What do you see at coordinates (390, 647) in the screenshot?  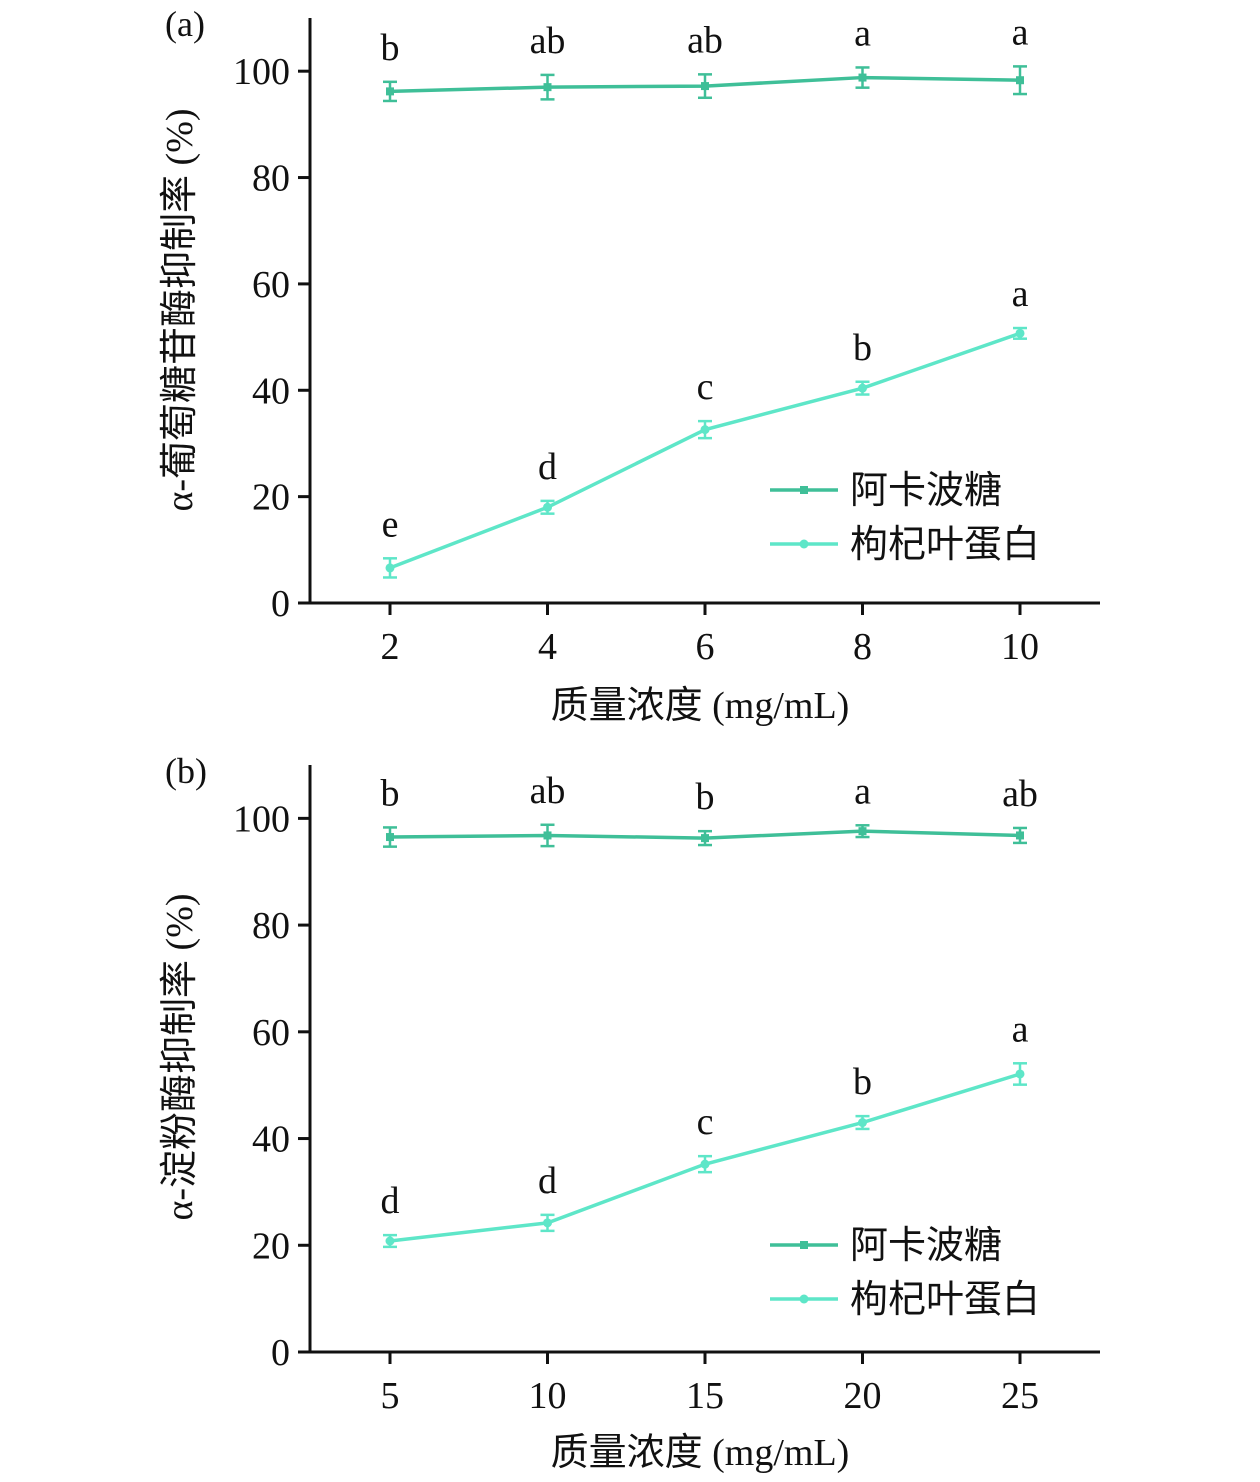 I see `x-tick-label: 2` at bounding box center [390, 647].